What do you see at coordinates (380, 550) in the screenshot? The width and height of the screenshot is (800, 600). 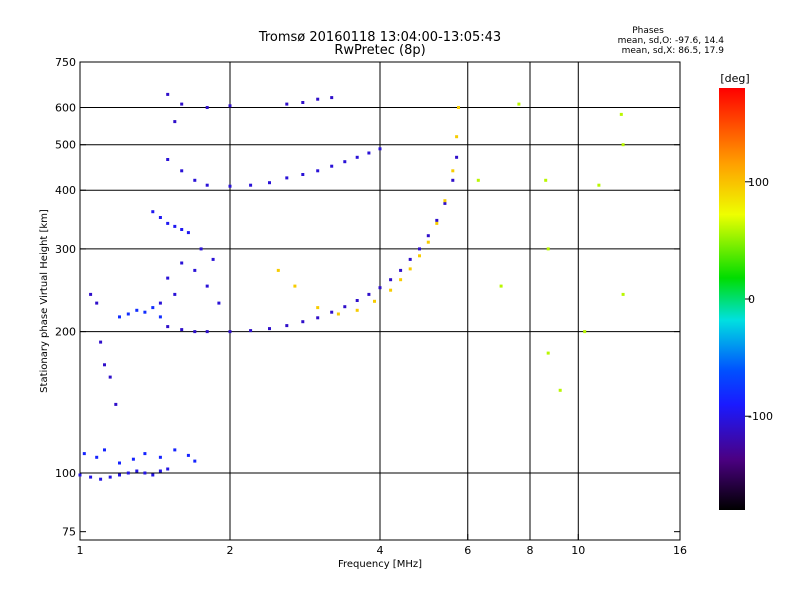 I see `x-tick-label: 4` at bounding box center [380, 550].